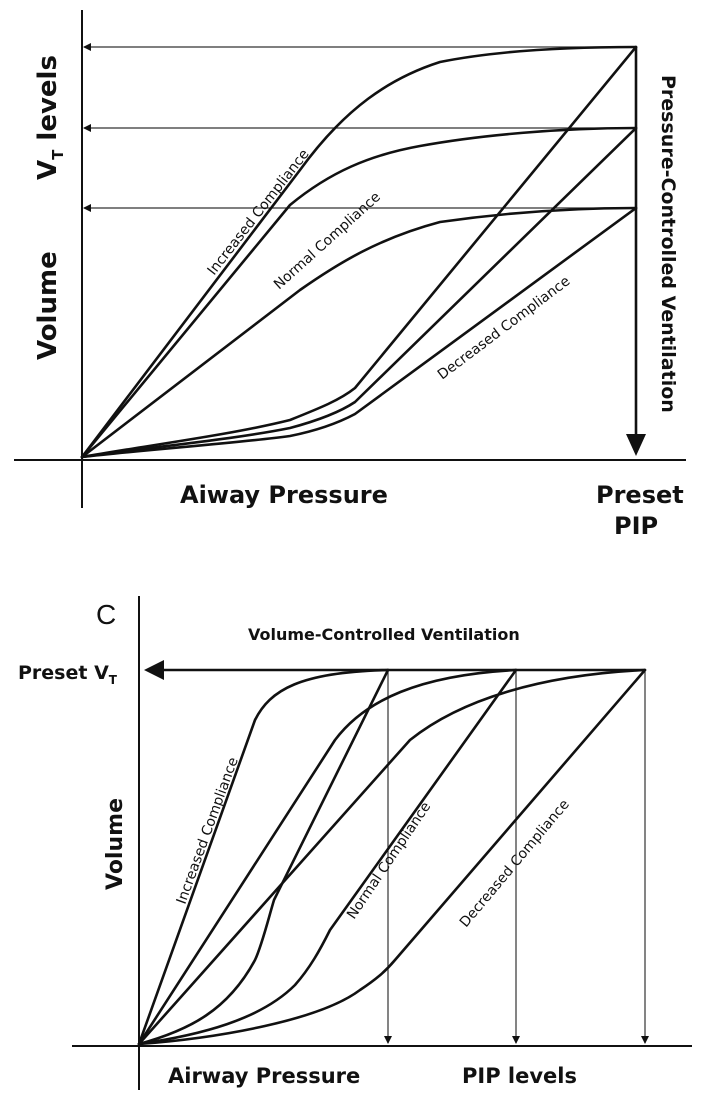  Describe the element at coordinates (668, 244) in the screenshot. I see `panel-a-mode-label: Pressure-Controlled Ventilation` at that location.